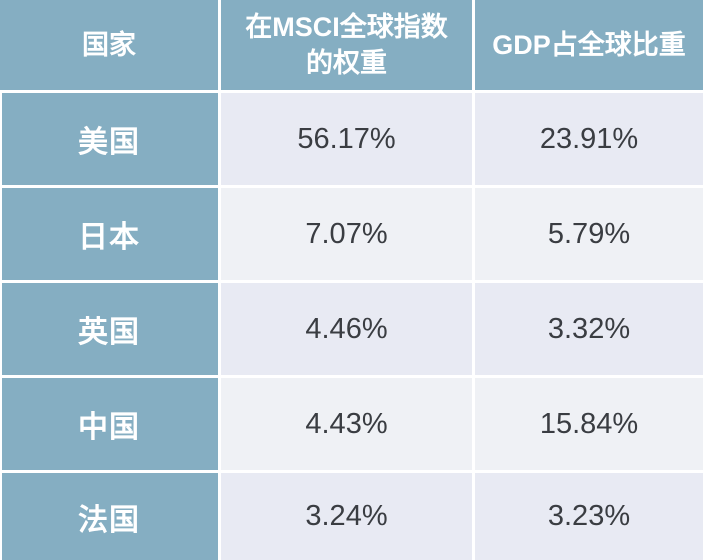 This screenshot has height=560, width=703. I want to click on msci-weight-cell: 7.07%, so click(346, 234).